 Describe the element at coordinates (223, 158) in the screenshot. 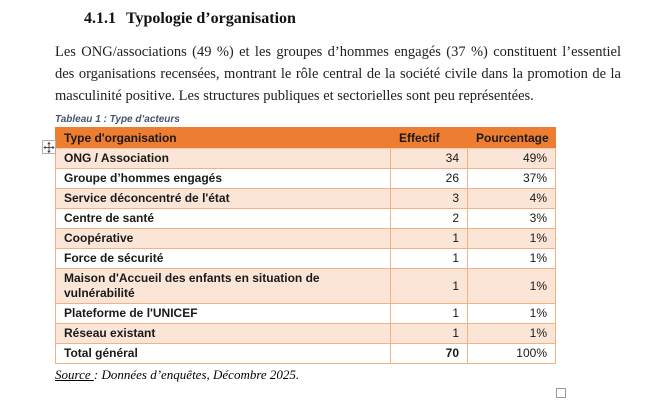

I see `cell-organisation-type: ONG / Association` at that location.